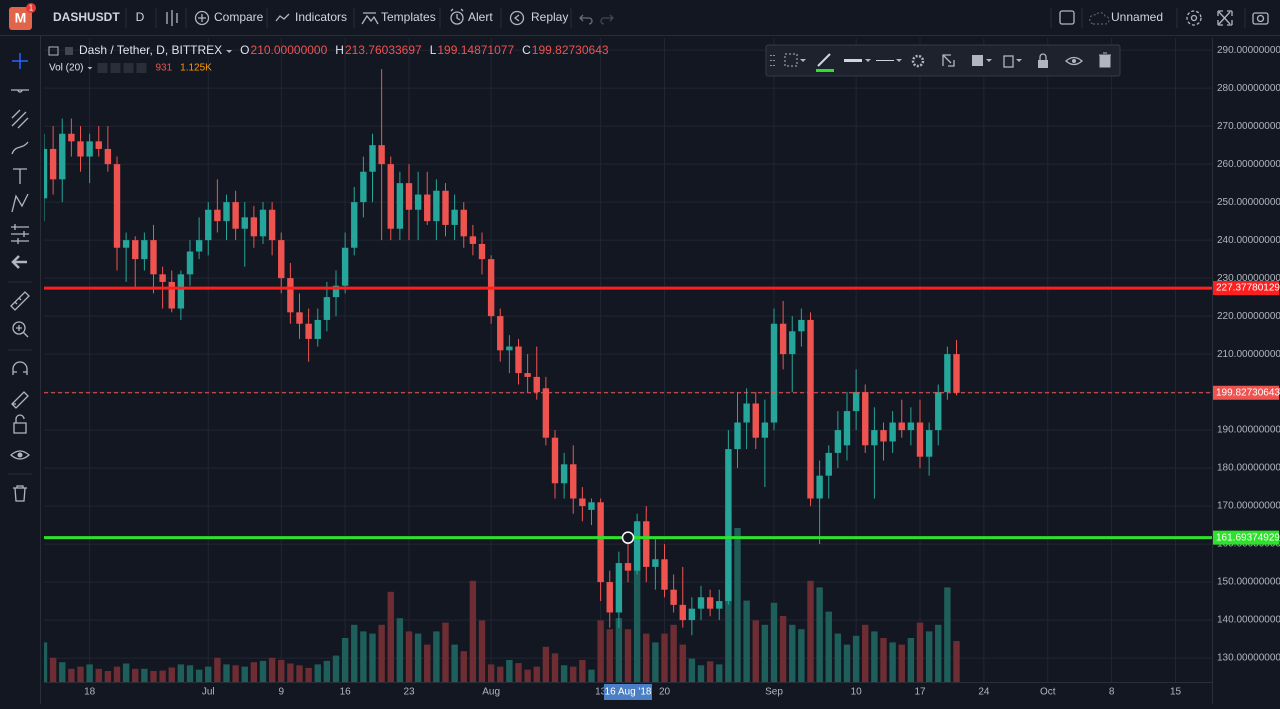  I want to click on fib-tool, so click(20, 119).